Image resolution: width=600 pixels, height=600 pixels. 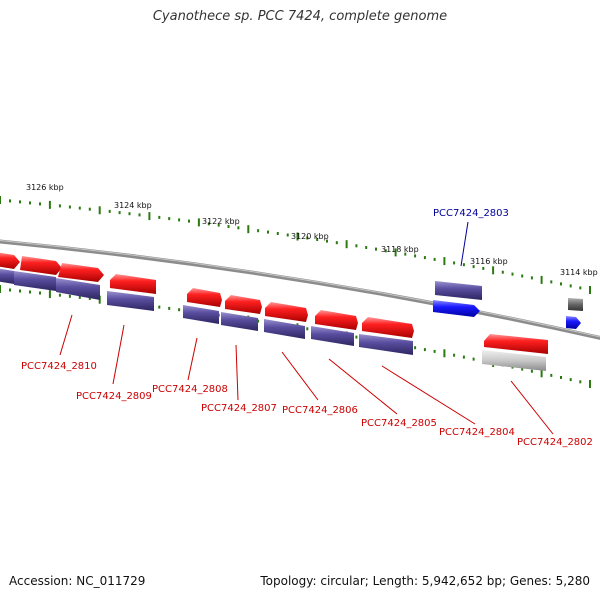 What do you see at coordinates (310, 236) in the screenshot?
I see `scale-label: 3120 kbp` at bounding box center [310, 236].